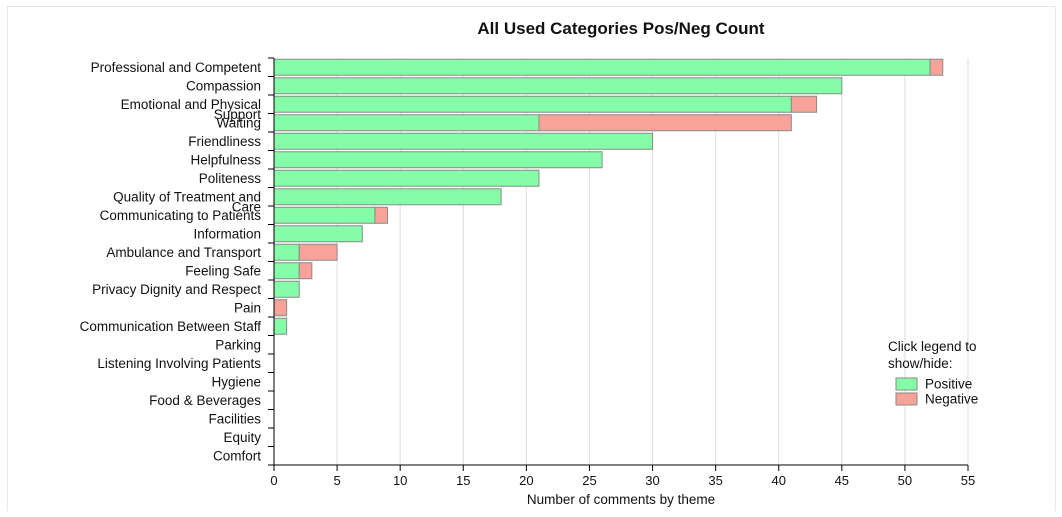 This screenshot has height=517, width=1062. I want to click on x-tick-label: 10, so click(400, 480).